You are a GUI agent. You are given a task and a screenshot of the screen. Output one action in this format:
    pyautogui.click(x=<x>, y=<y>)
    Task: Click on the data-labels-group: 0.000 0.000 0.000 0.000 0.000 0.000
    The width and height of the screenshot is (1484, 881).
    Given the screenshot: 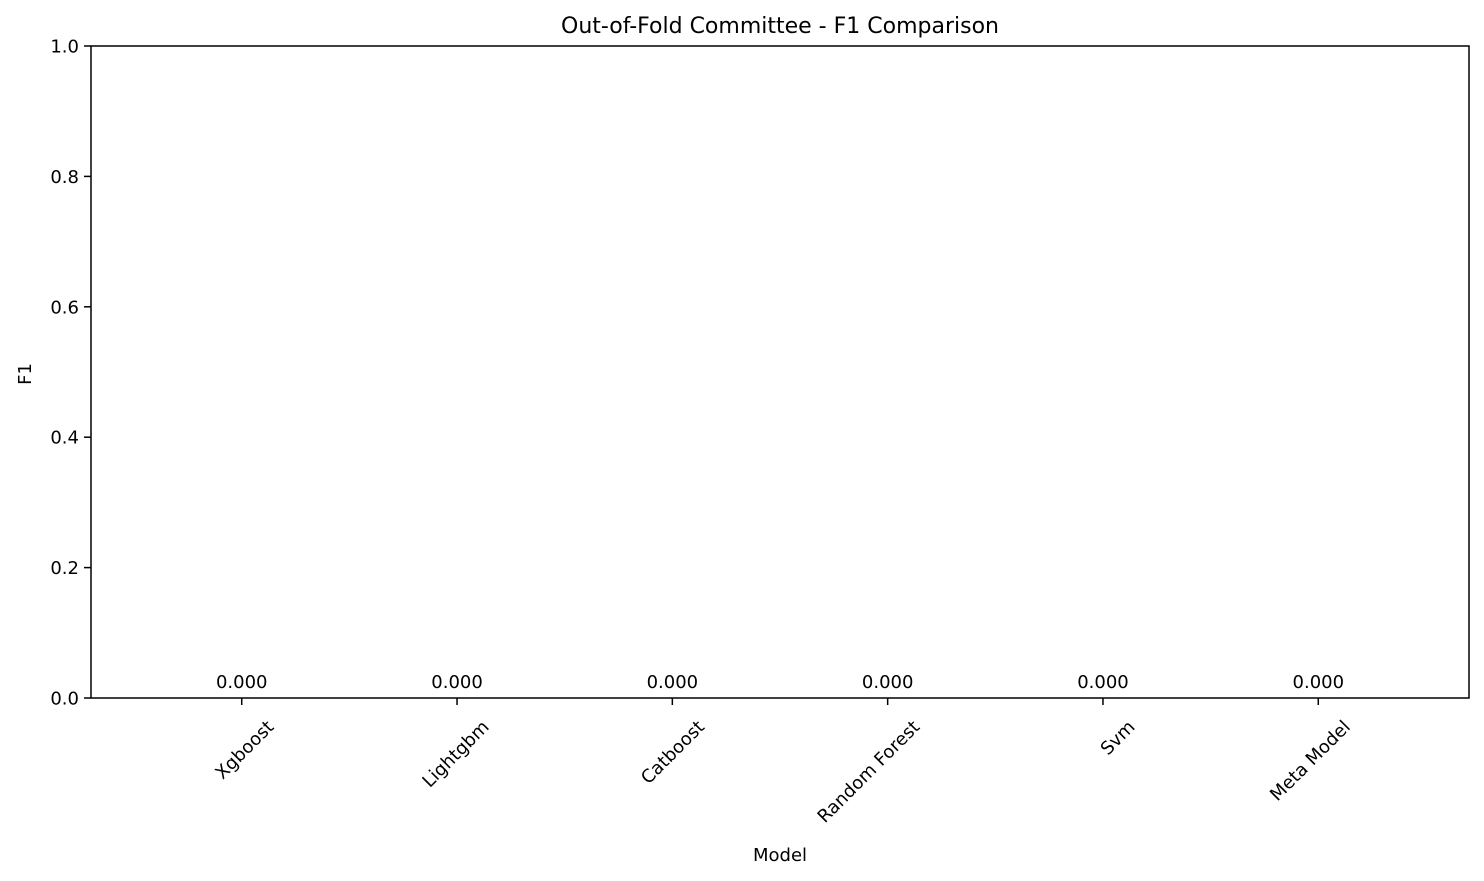 What is the action you would take?
    pyautogui.click(x=780, y=682)
    